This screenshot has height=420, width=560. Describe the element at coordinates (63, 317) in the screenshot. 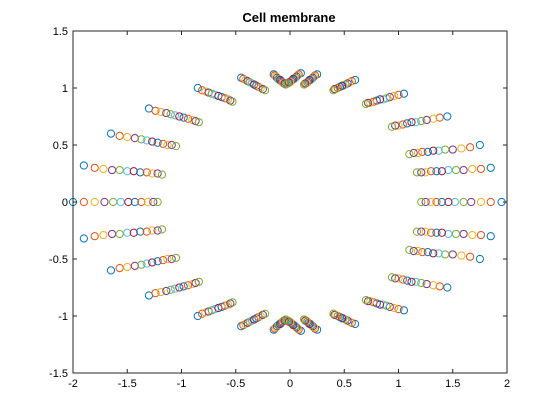

I see `y-tick-label: -1` at that location.